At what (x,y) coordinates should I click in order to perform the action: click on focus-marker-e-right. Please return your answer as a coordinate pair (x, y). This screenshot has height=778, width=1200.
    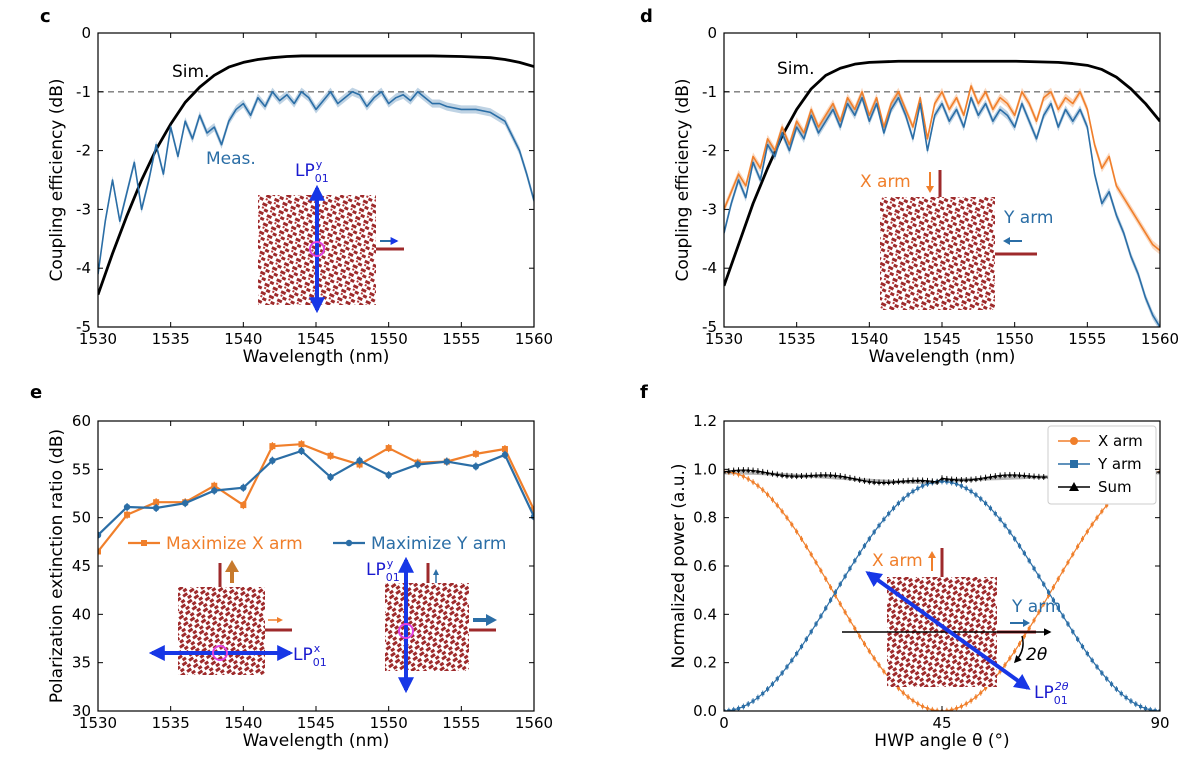
    Looking at the image, I should click on (406, 631).